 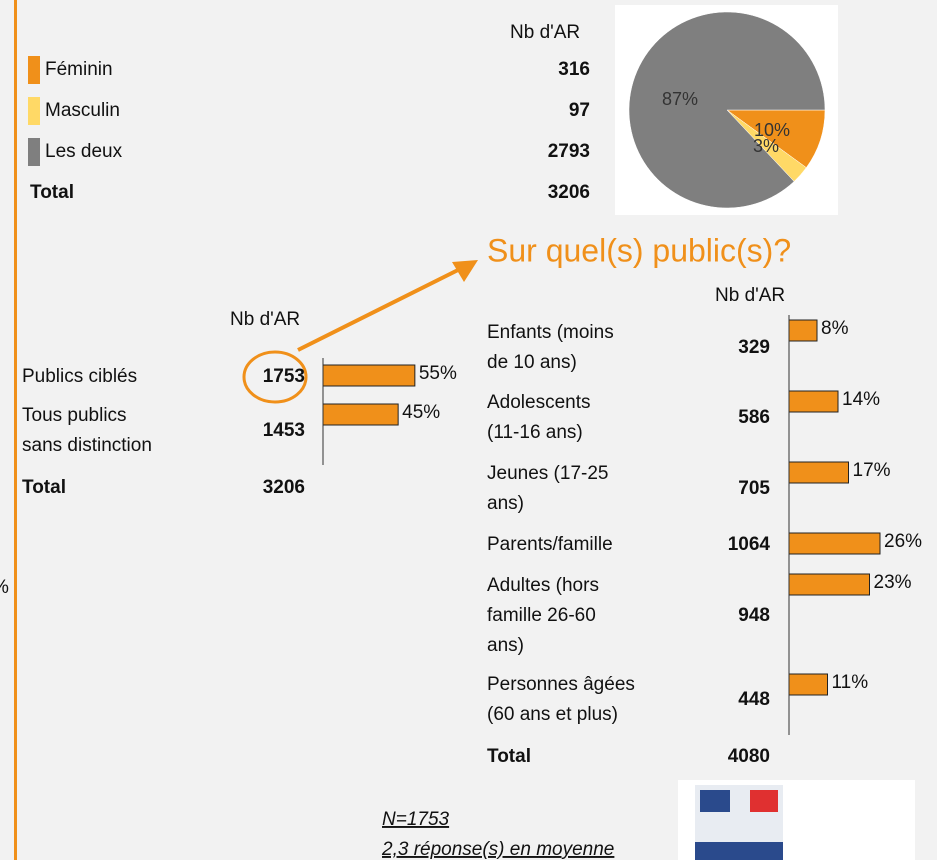 What do you see at coordinates (552, 714) in the screenshot?
I see `row-label: (60 ans et plus)` at bounding box center [552, 714].